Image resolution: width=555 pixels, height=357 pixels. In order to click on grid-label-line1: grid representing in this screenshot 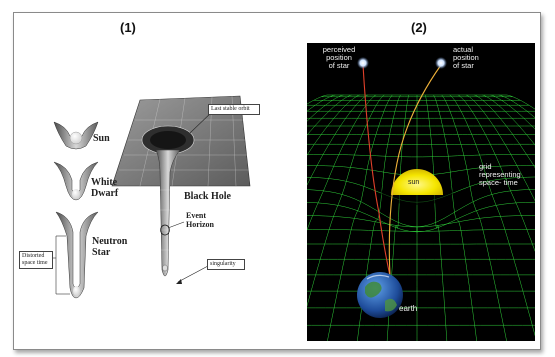, I will do `click(500, 170)`.